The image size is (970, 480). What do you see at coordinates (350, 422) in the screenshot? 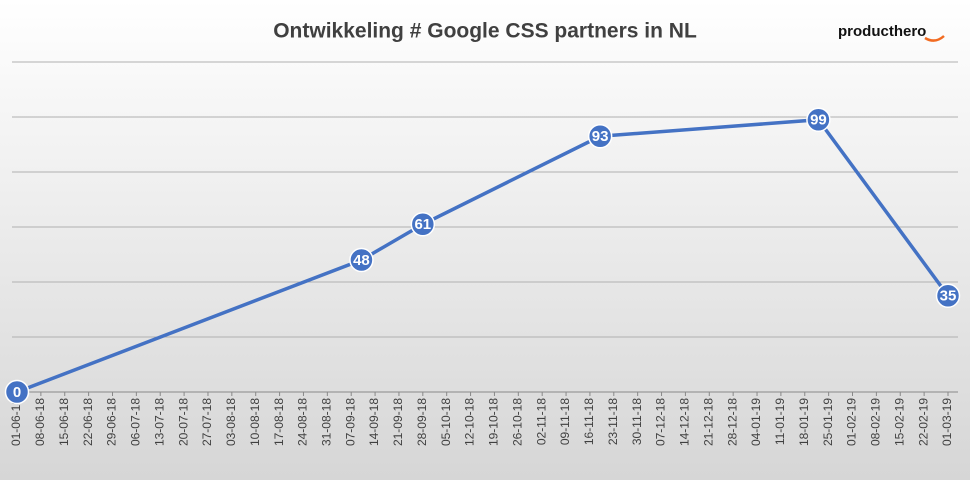
I see `x-tick-label: 07-09-18` at bounding box center [350, 422].